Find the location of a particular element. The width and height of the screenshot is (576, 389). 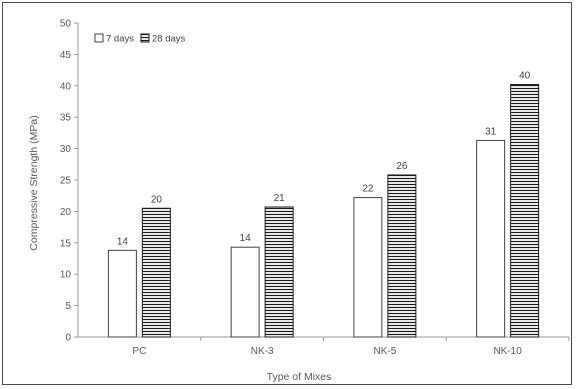

x-tick-label: PC is located at coordinates (139, 351).